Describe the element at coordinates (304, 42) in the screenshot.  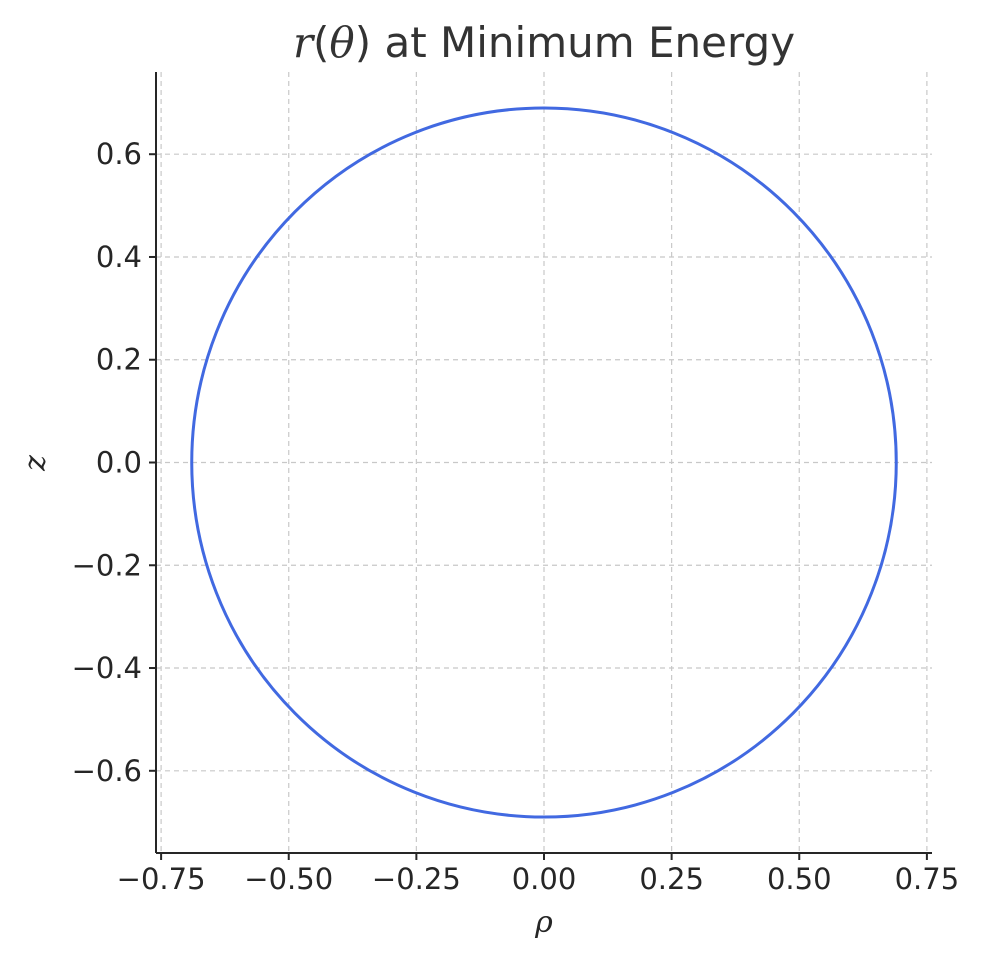
I see `title-function: r` at that location.